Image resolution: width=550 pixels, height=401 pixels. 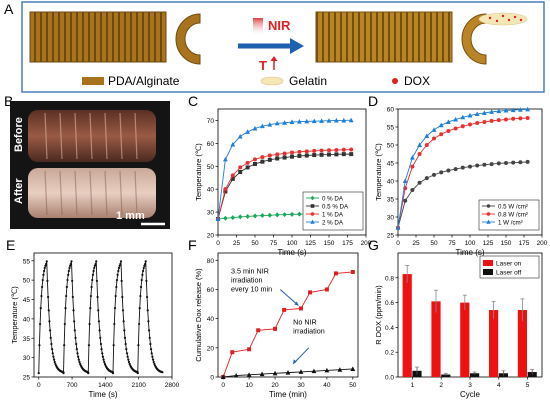 I want to click on y-tick-label: 50, so click(x=27, y=281).